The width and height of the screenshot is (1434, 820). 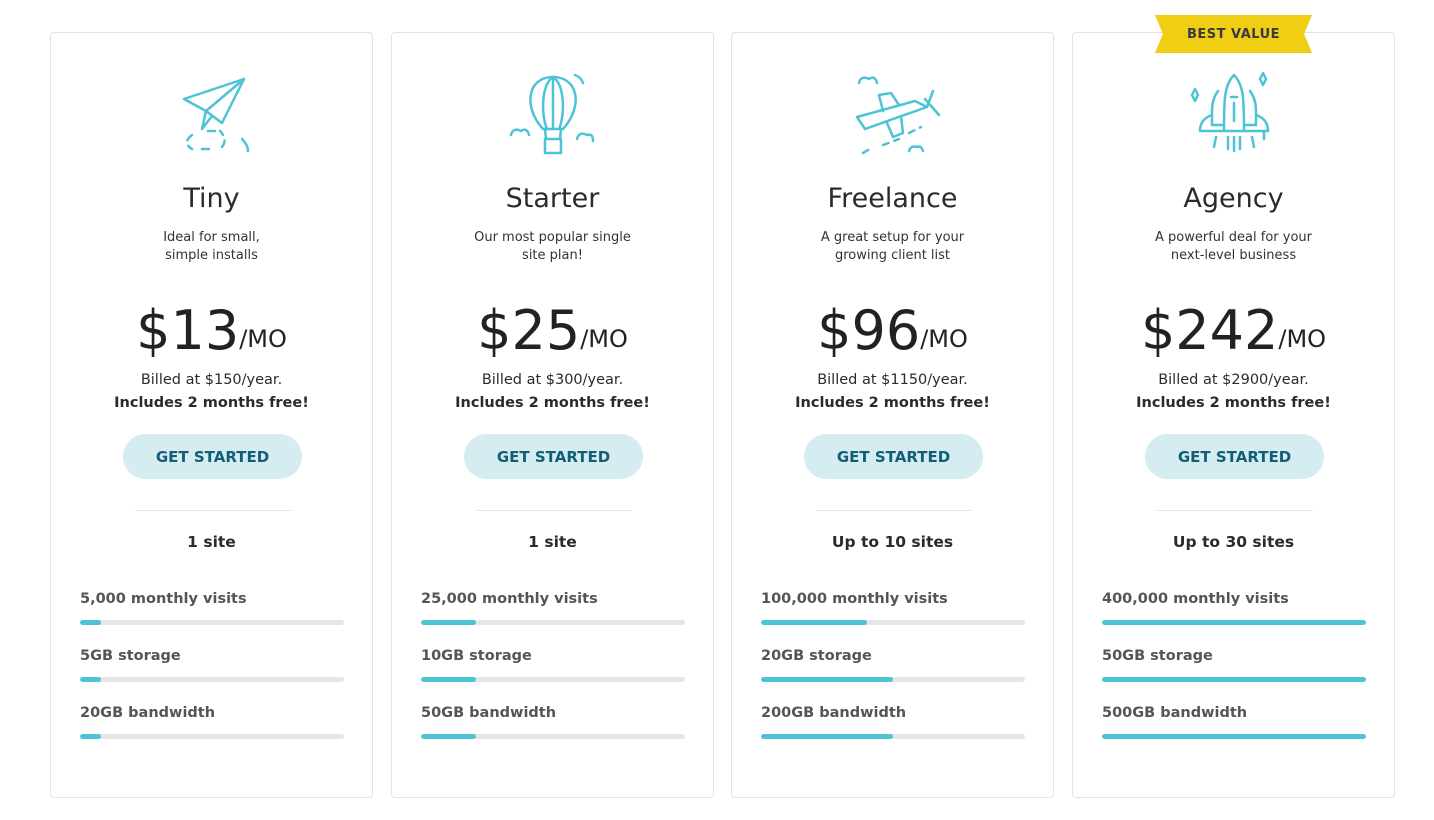 What do you see at coordinates (211, 198) in the screenshot?
I see `plan-name: Tiny` at bounding box center [211, 198].